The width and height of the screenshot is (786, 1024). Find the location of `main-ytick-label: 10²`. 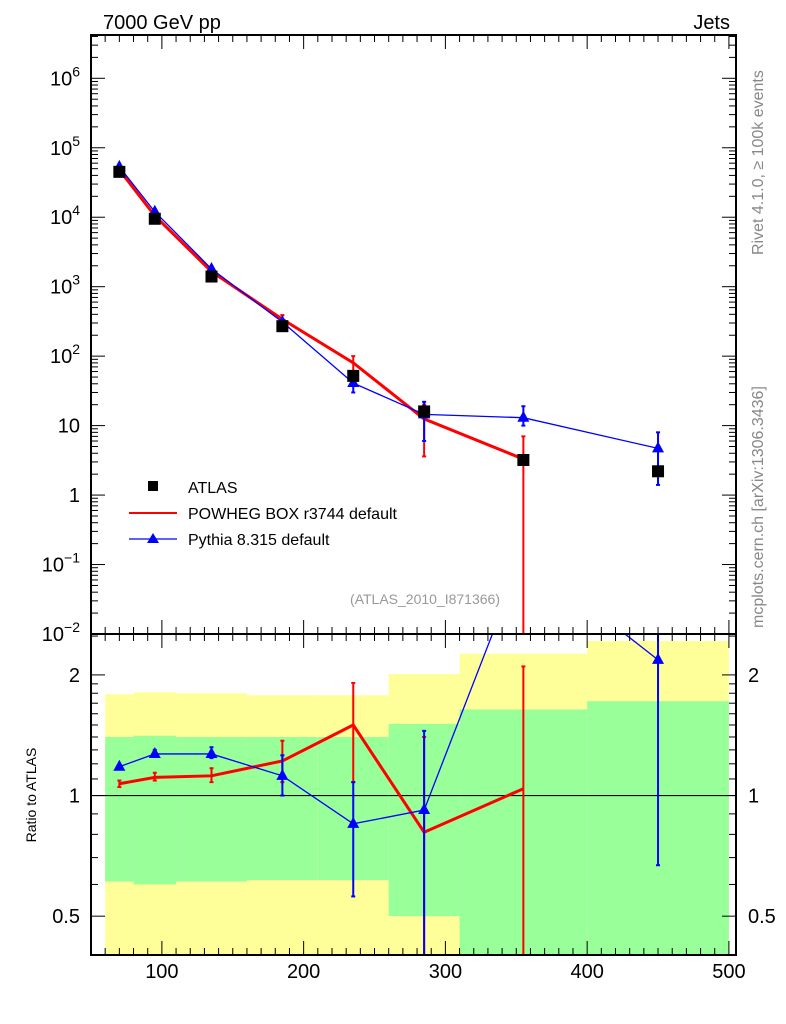

main-ytick-label: 10² is located at coordinates (65, 354).